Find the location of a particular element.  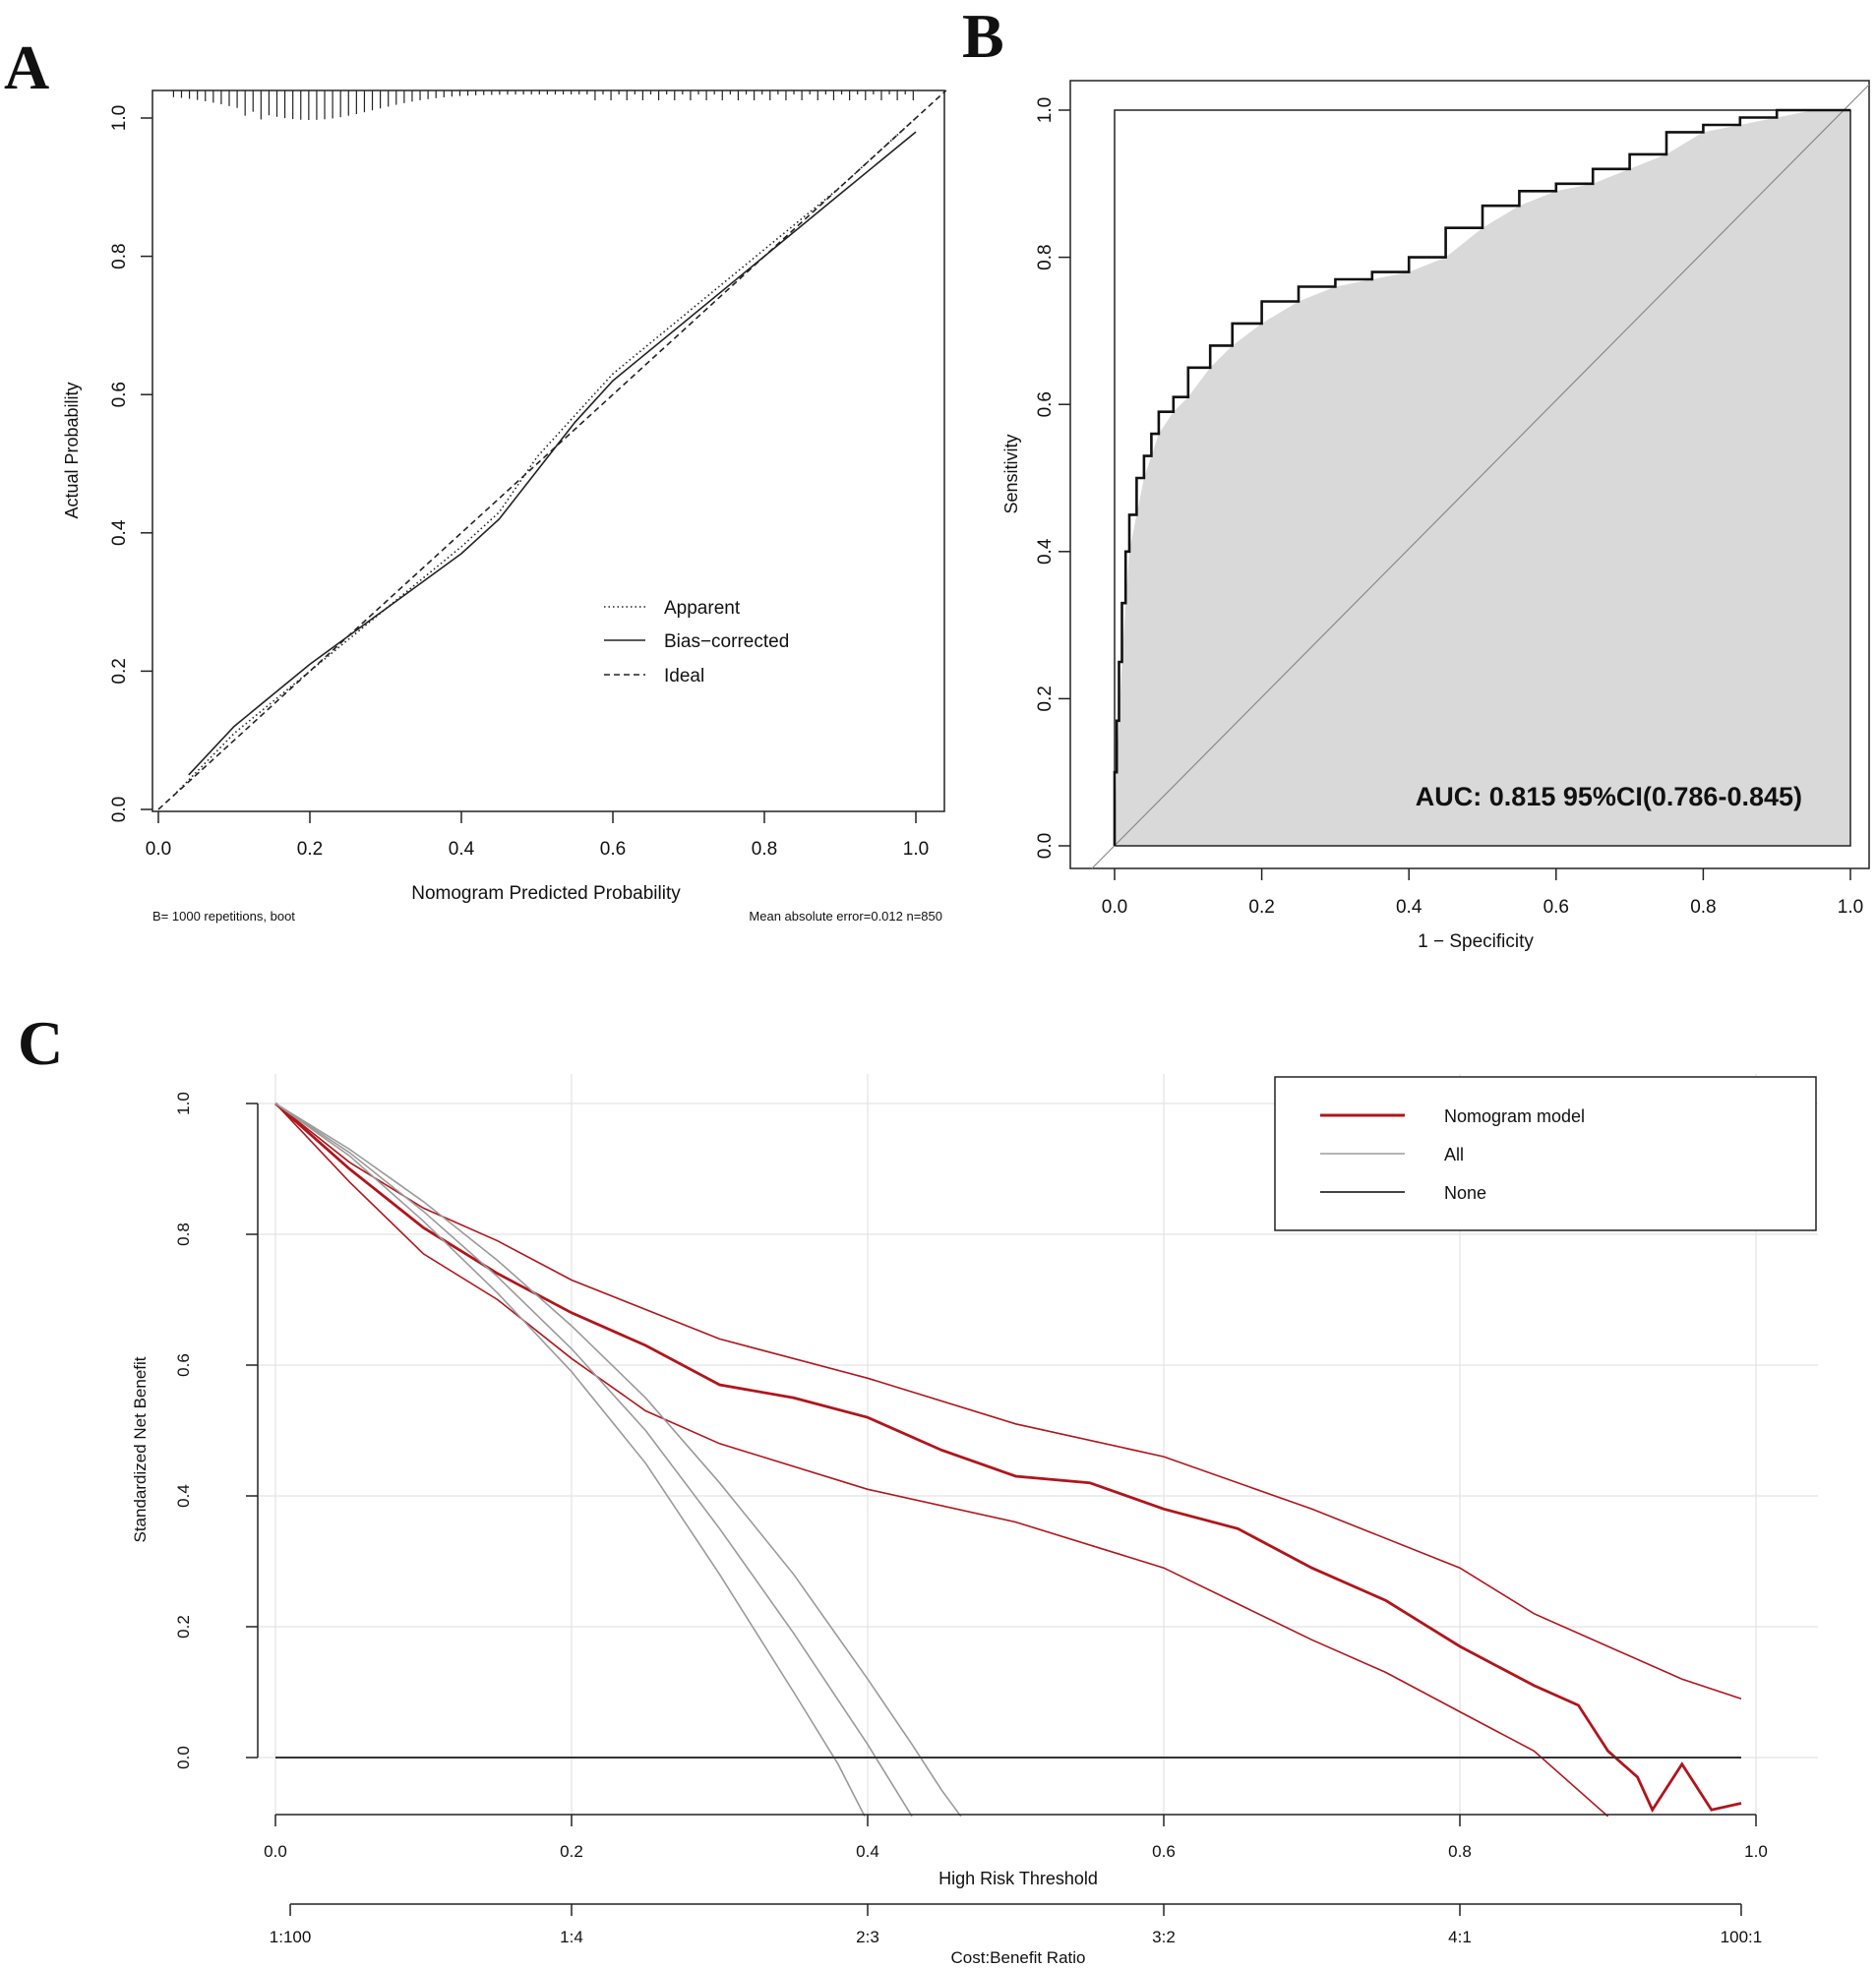

panel-a-y-tick-label: 0.2 is located at coordinates (119, 671).